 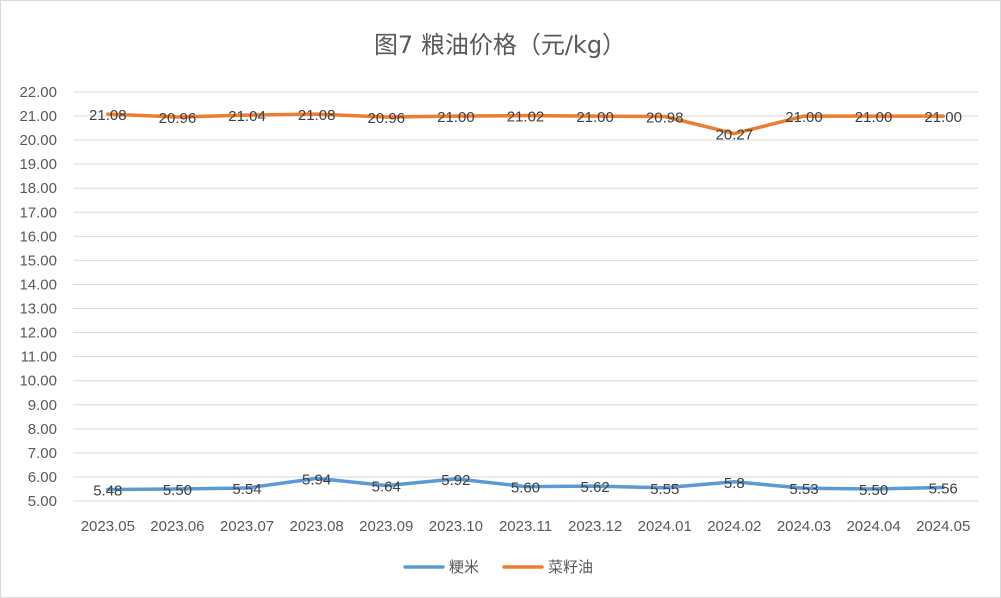 I want to click on y-tick-label: 18.00, so click(x=38, y=188).